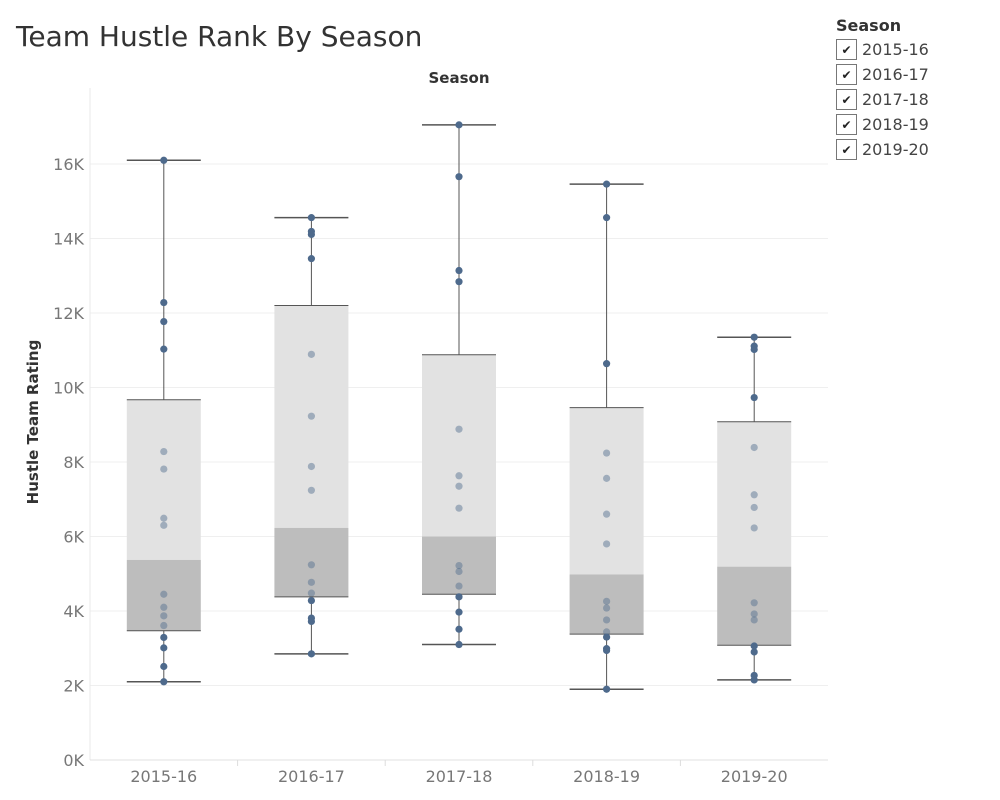 The width and height of the screenshot is (1000, 800). I want to click on y-tick-label: 12K, so click(68, 313).